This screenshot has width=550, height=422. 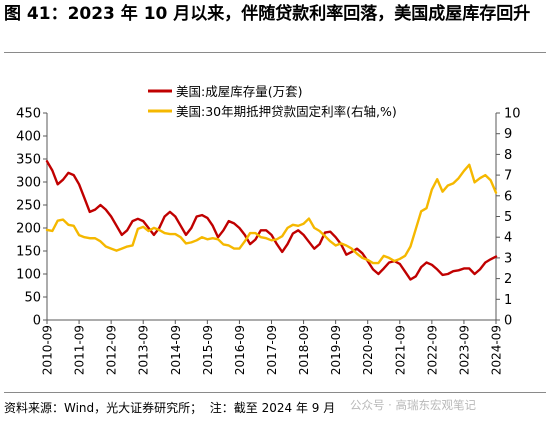 I want to click on left-axis-tick-label: 150, so click(x=28, y=252).